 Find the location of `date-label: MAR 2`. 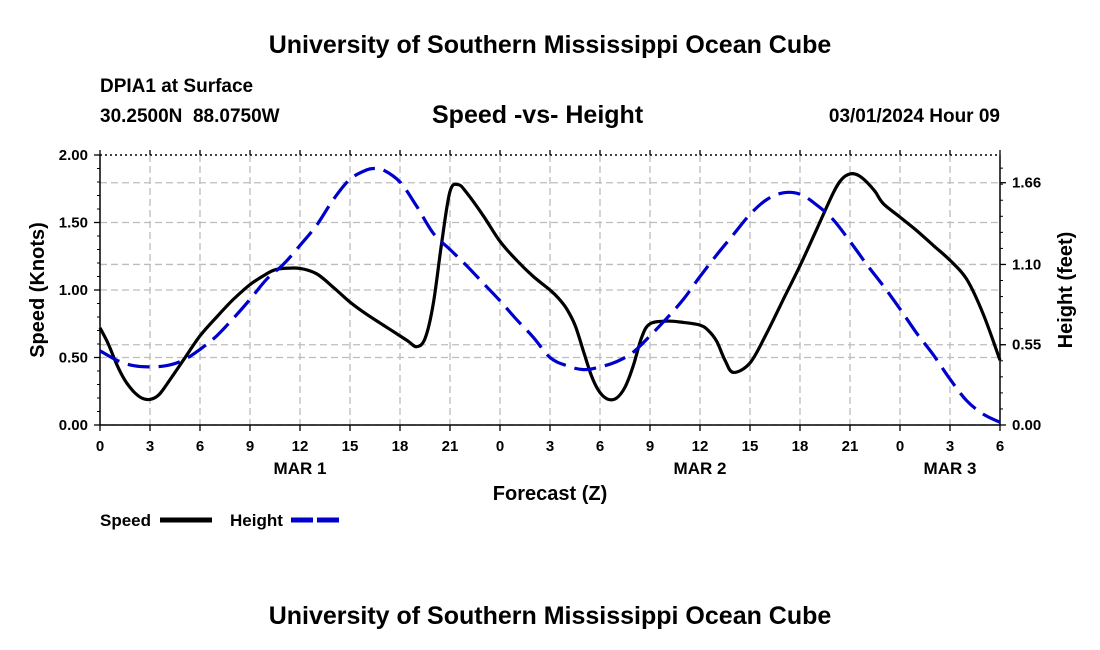

date-label: MAR 2 is located at coordinates (700, 468).